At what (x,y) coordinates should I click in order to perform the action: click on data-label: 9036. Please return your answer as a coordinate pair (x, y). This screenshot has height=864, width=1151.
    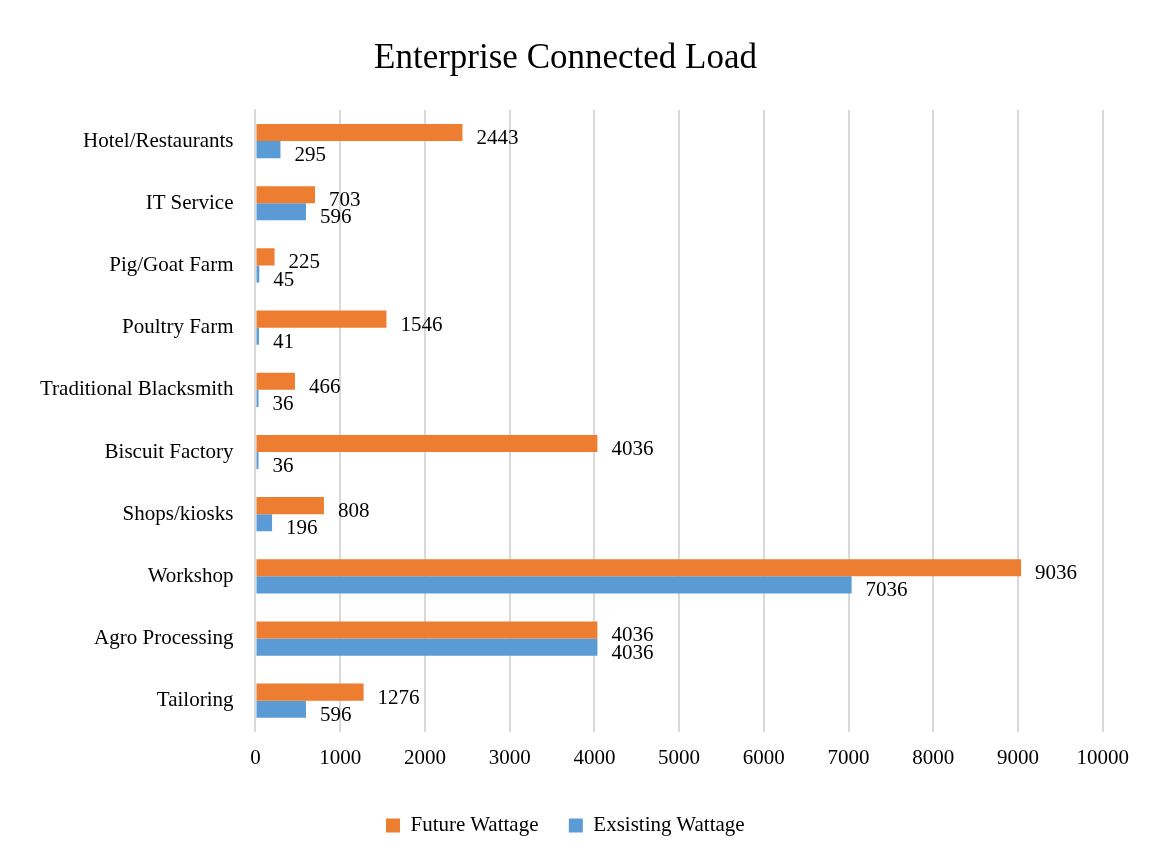
    Looking at the image, I should click on (1056, 572).